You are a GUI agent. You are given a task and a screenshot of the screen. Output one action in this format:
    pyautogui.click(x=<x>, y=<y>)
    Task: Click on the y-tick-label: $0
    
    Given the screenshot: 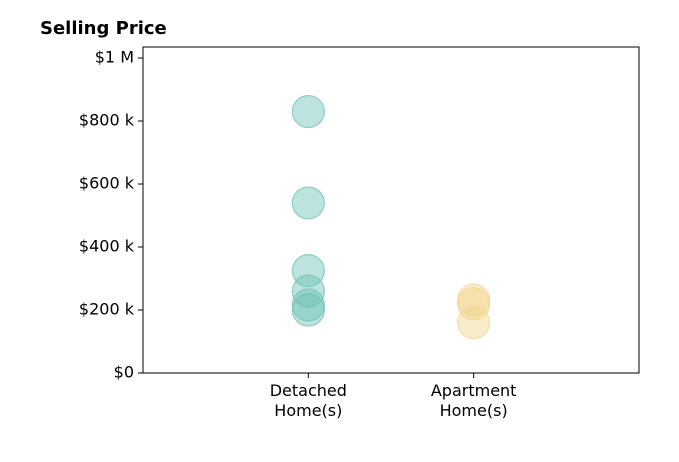 What is the action you would take?
    pyautogui.click(x=124, y=372)
    